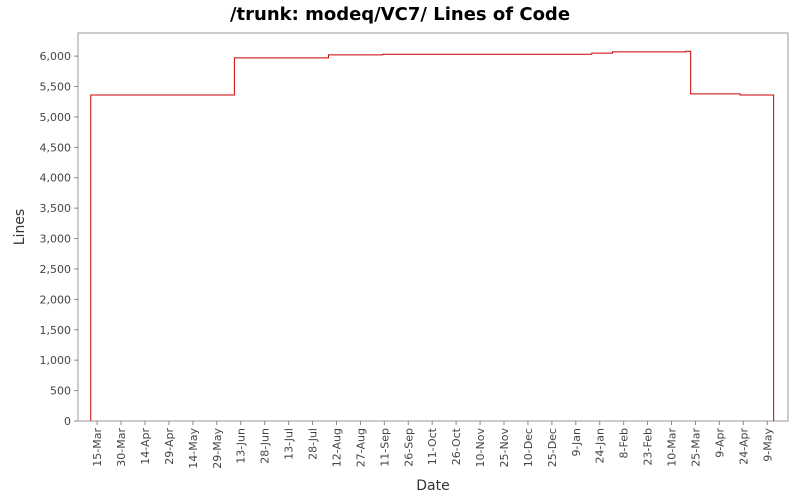 The height and width of the screenshot is (500, 800). Describe the element at coordinates (56, 360) in the screenshot. I see `y-tick-label: 1,000` at that location.